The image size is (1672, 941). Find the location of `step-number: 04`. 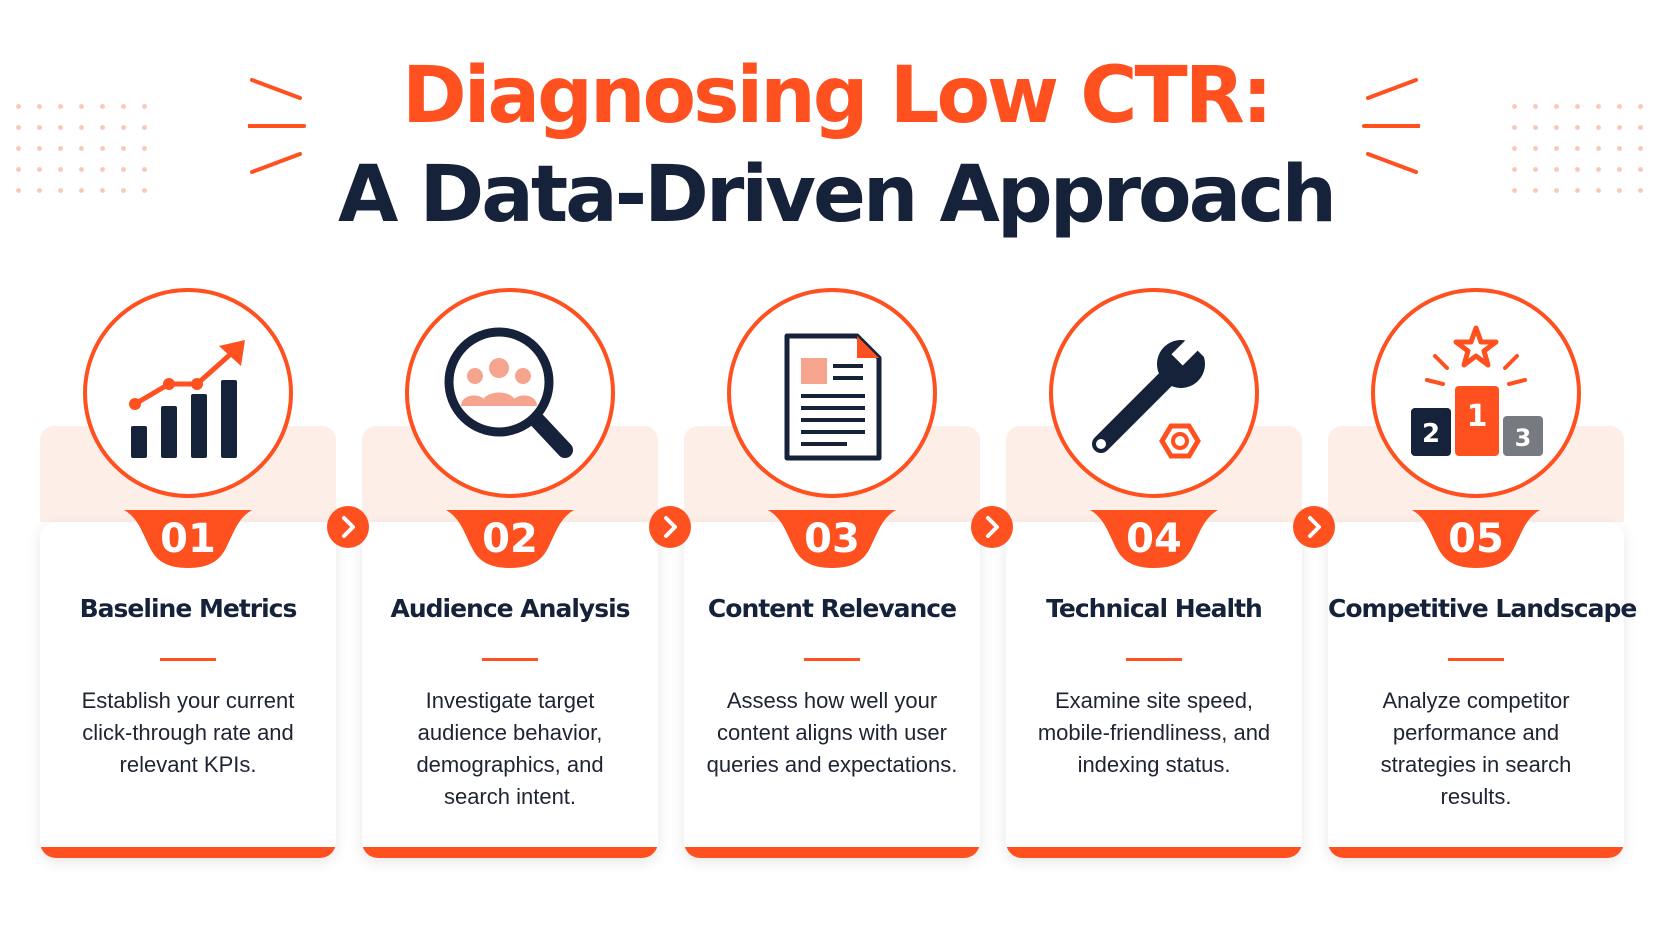

step-number: 04 is located at coordinates (1154, 539).